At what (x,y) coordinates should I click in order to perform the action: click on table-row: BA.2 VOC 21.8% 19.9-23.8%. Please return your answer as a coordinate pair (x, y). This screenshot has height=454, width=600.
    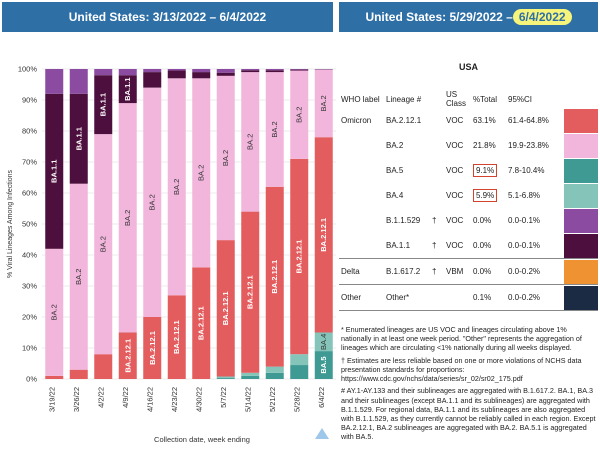
    Looking at the image, I should click on (468, 145).